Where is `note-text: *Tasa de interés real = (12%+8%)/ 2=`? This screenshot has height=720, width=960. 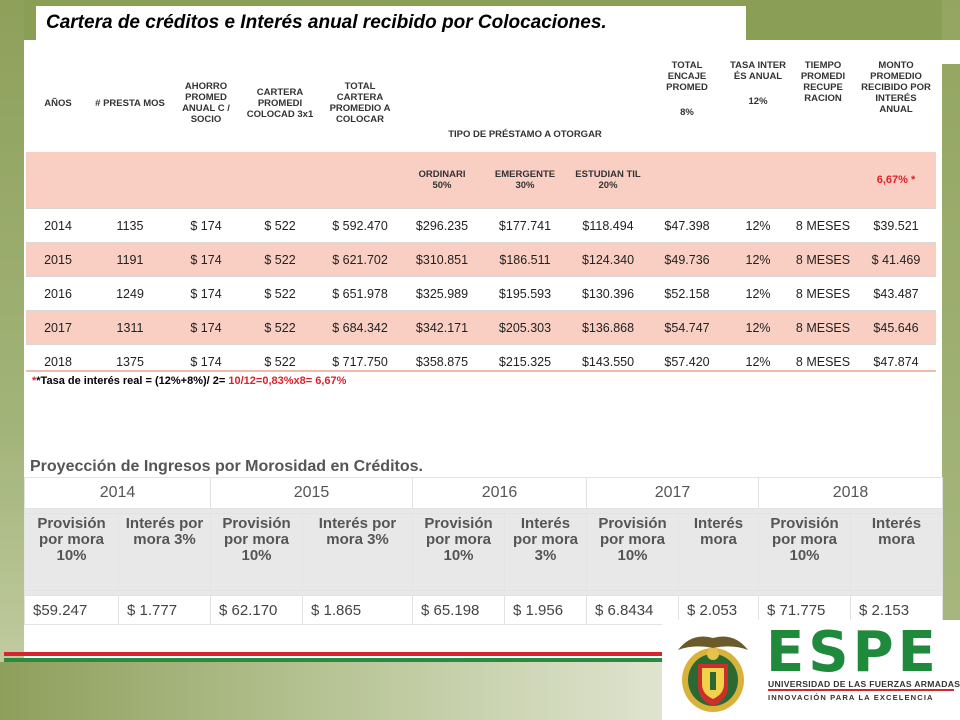 note-text: *Tasa de interés real = (12%+8%)/ 2= is located at coordinates (131, 381).